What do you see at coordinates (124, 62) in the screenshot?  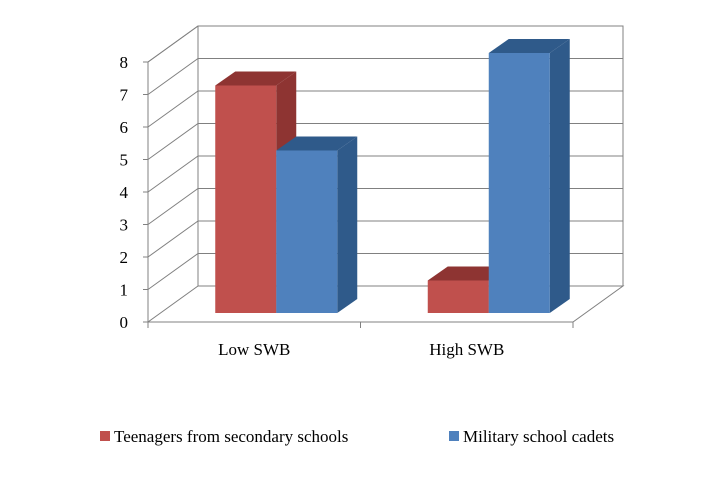 I see `y-tick-label: 8` at bounding box center [124, 62].